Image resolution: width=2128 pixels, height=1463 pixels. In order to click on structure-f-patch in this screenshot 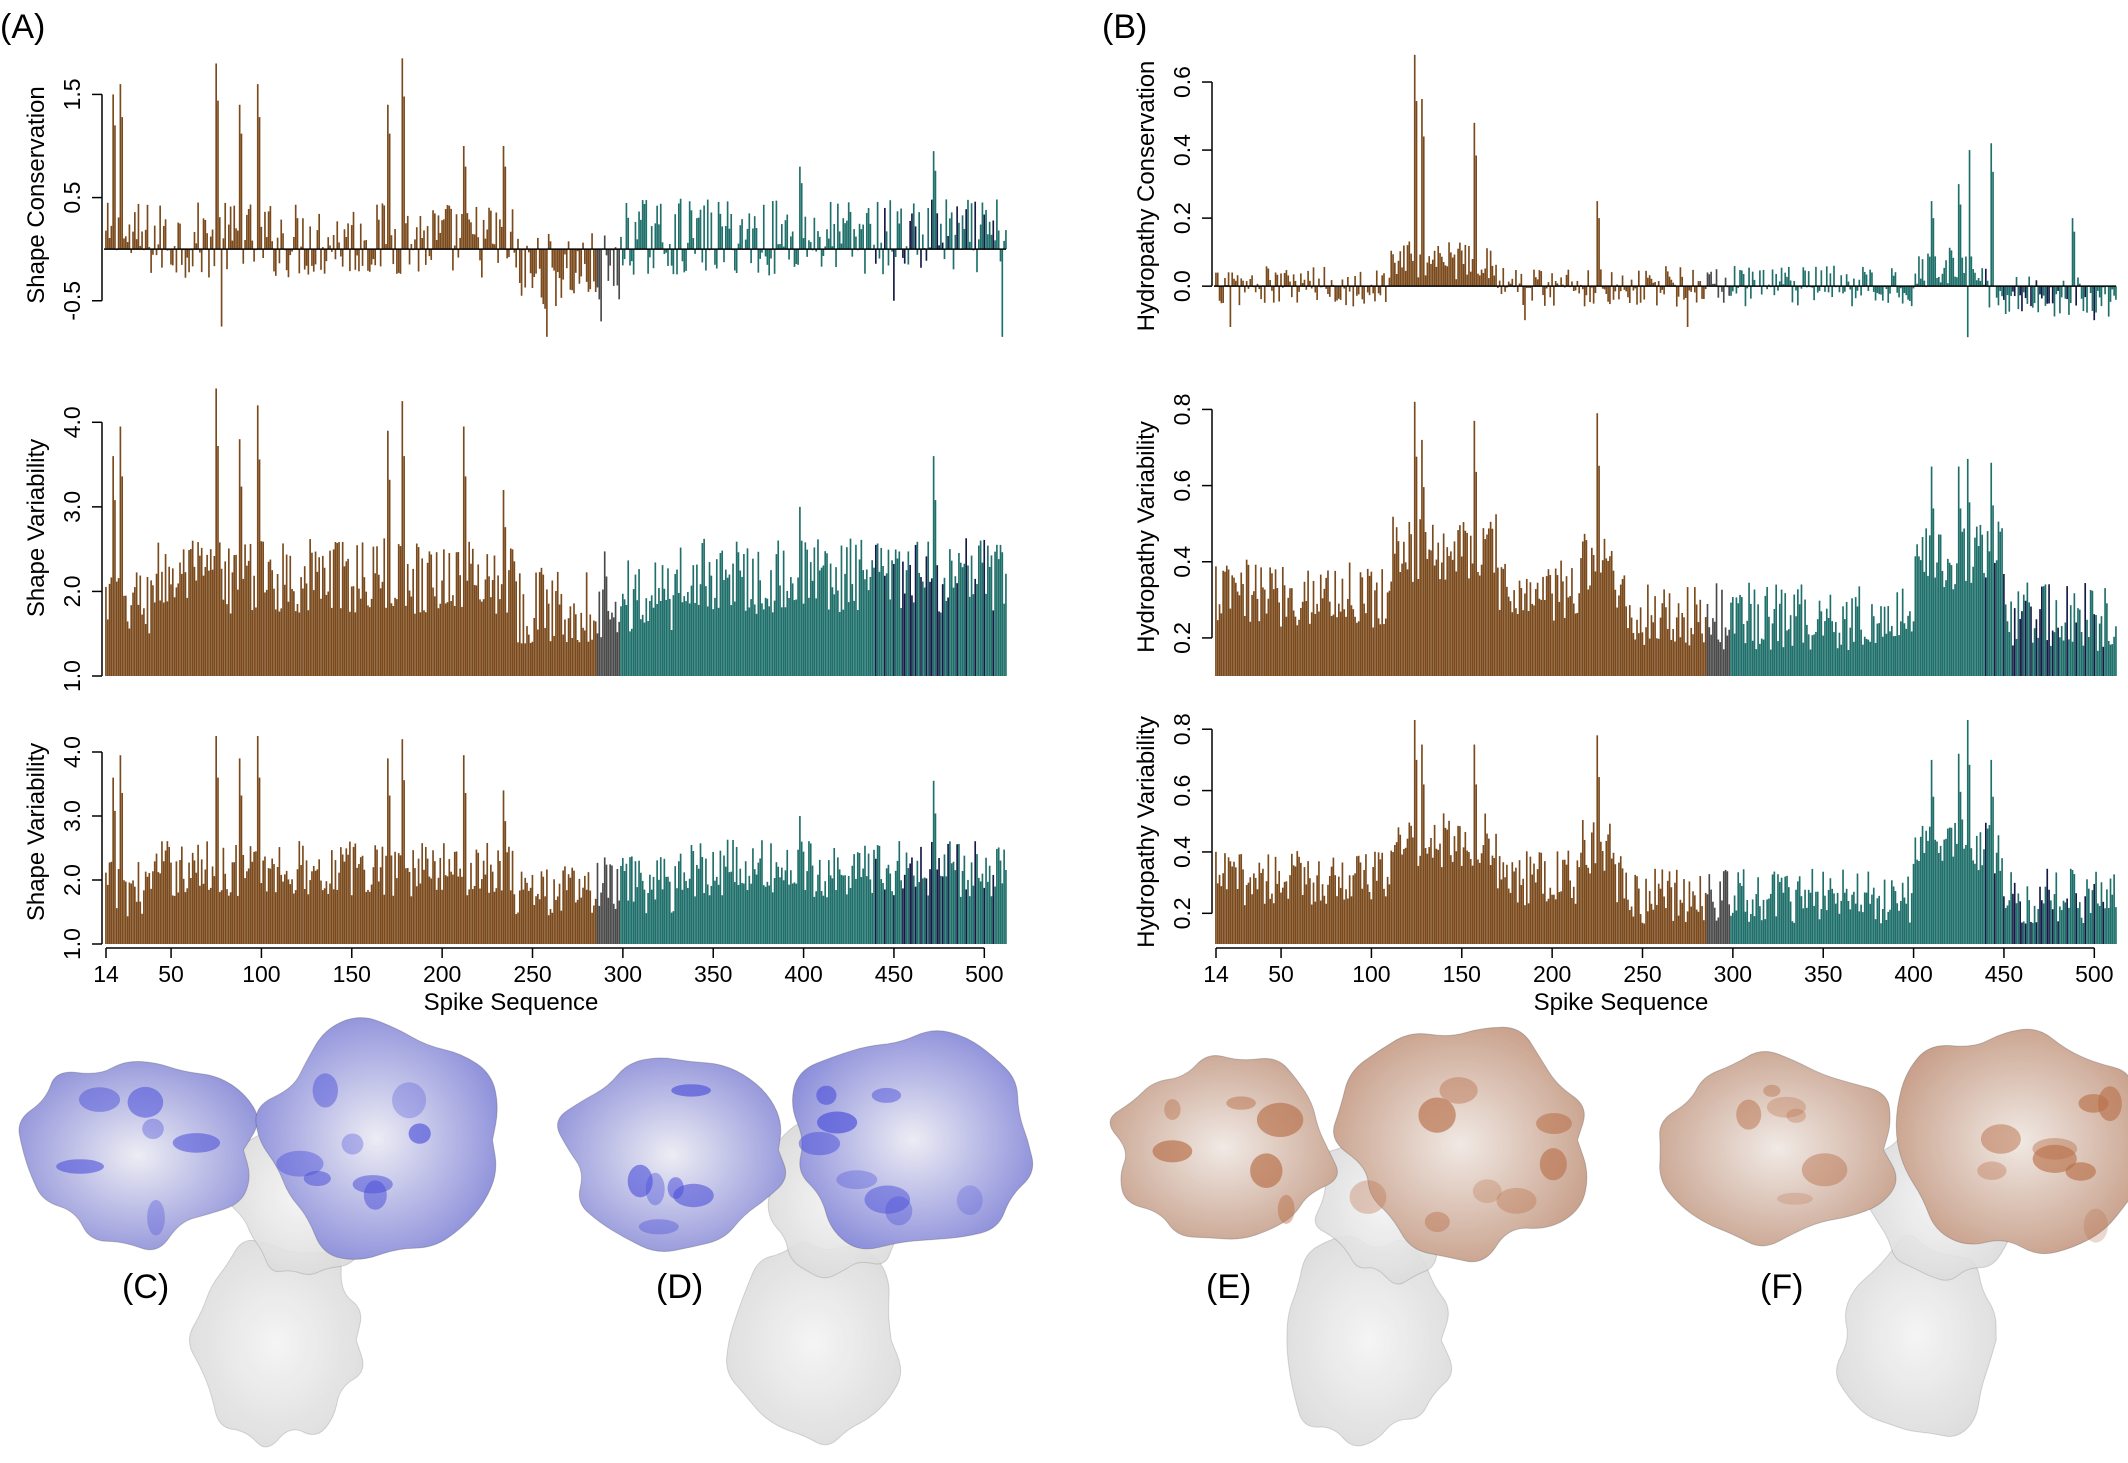, I will do `click(1992, 1170)`.